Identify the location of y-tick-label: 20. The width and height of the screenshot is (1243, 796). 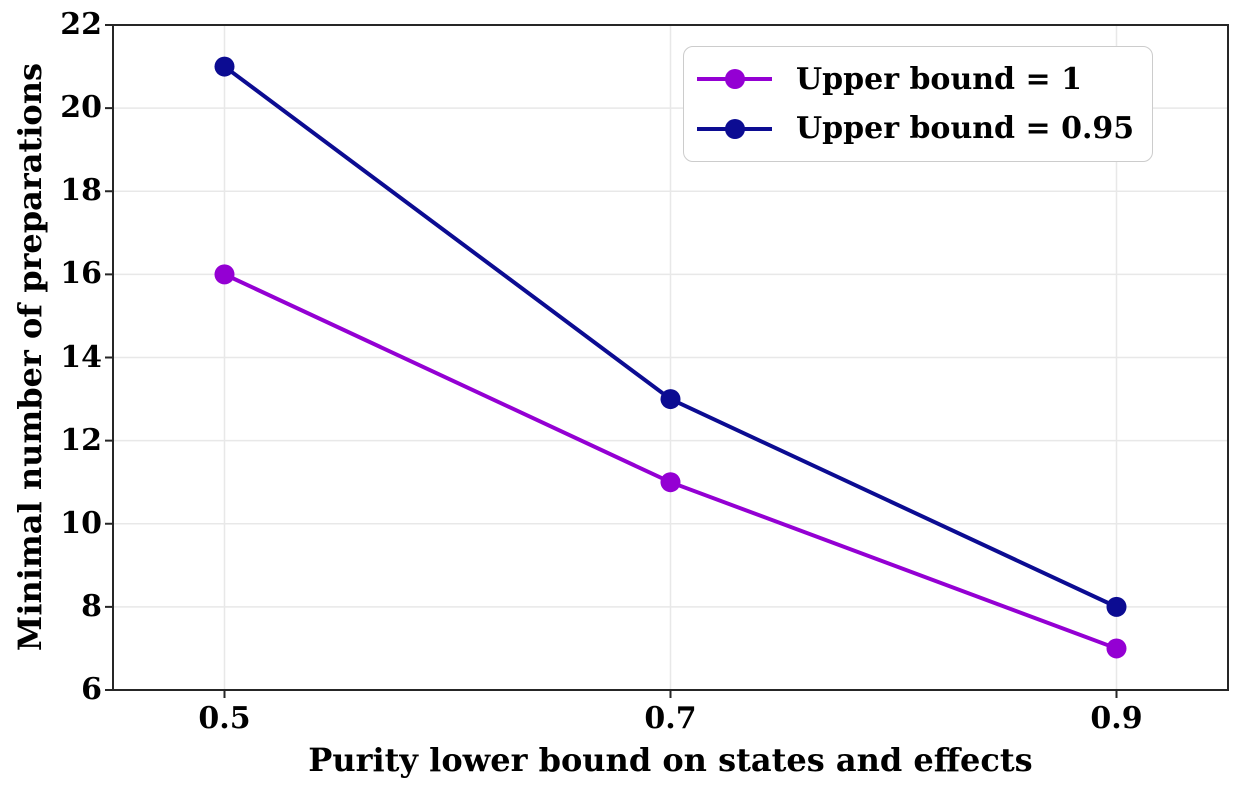
(81, 108).